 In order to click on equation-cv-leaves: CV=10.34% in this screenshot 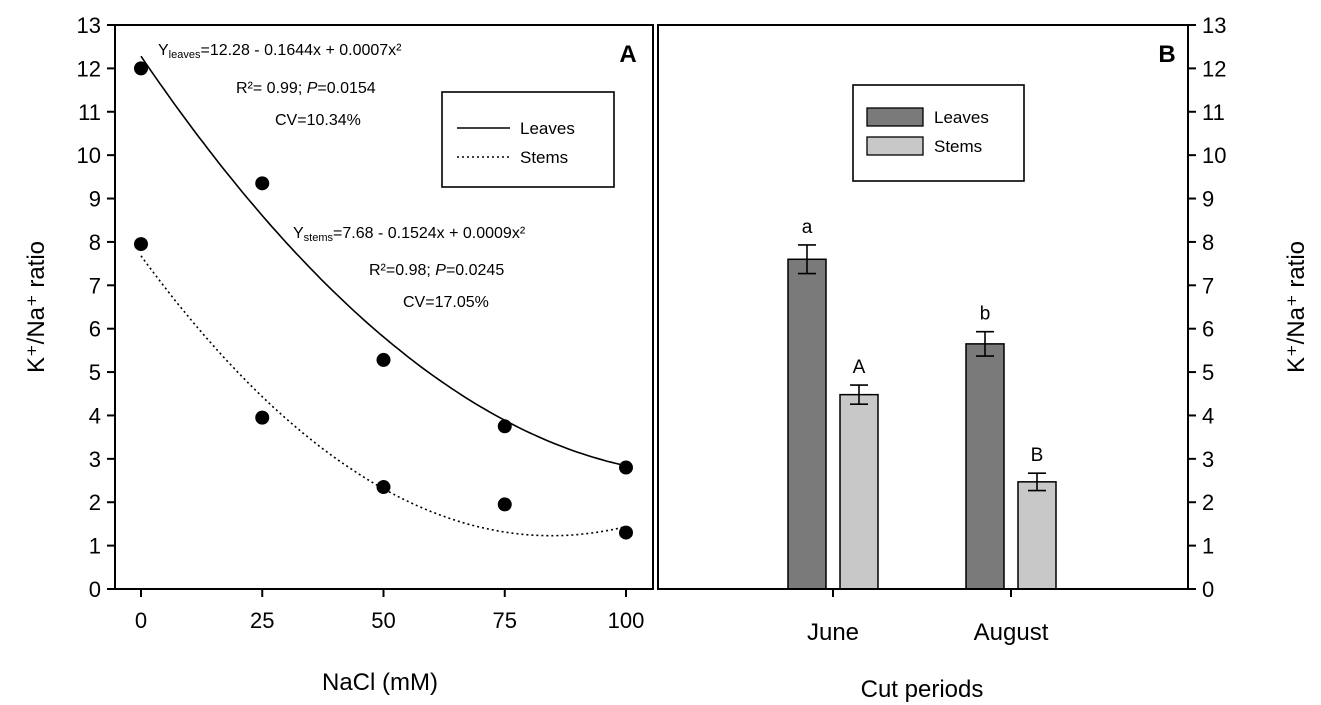, I will do `click(318, 120)`.